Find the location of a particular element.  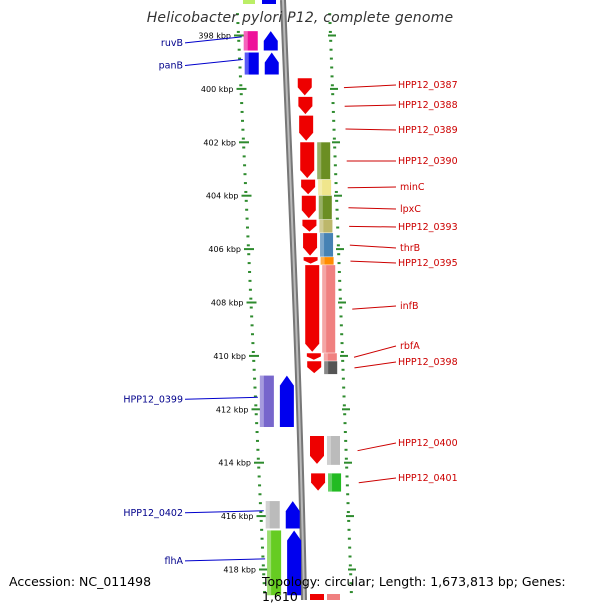

gene-label-HPP12_0387: HPP12_0387 is located at coordinates (428, 85).